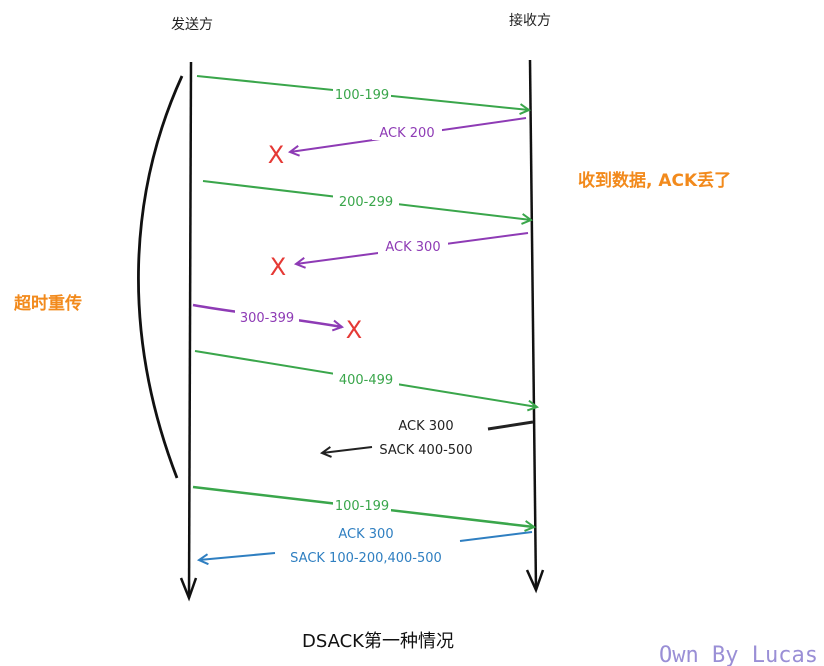 The height and width of the screenshot is (666, 824). Describe the element at coordinates (428, 438) in the screenshot. I see `sack-400-500-arrow: ACK 300 SACK 400-500` at that location.